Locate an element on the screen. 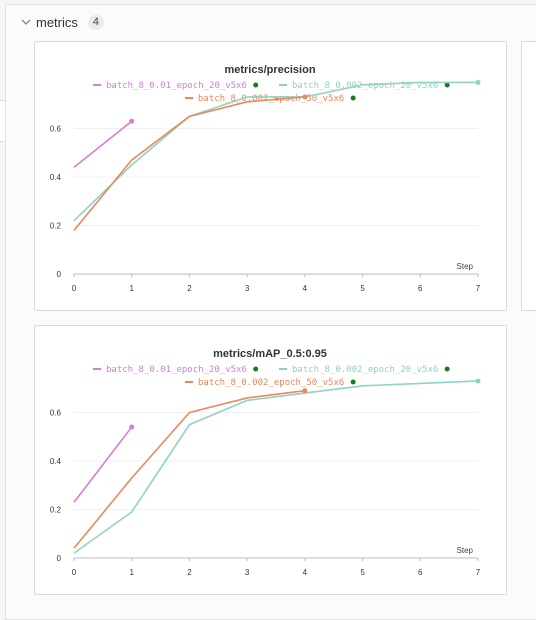 This screenshot has width=536, height=620. chart-title: metrics/precision is located at coordinates (269, 70).